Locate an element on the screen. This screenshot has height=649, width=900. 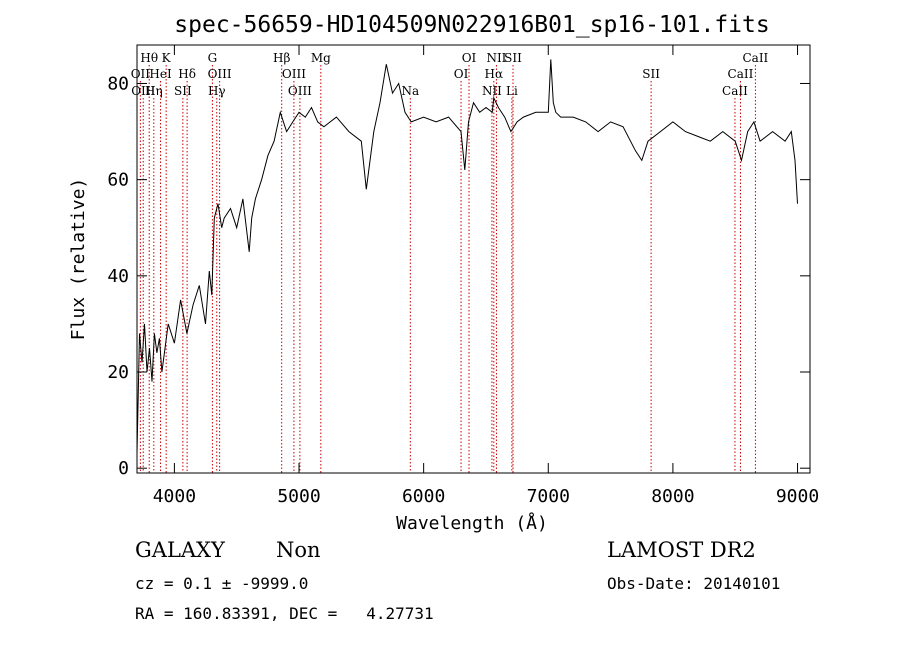
line-marker-label: K is located at coordinates (167, 58).